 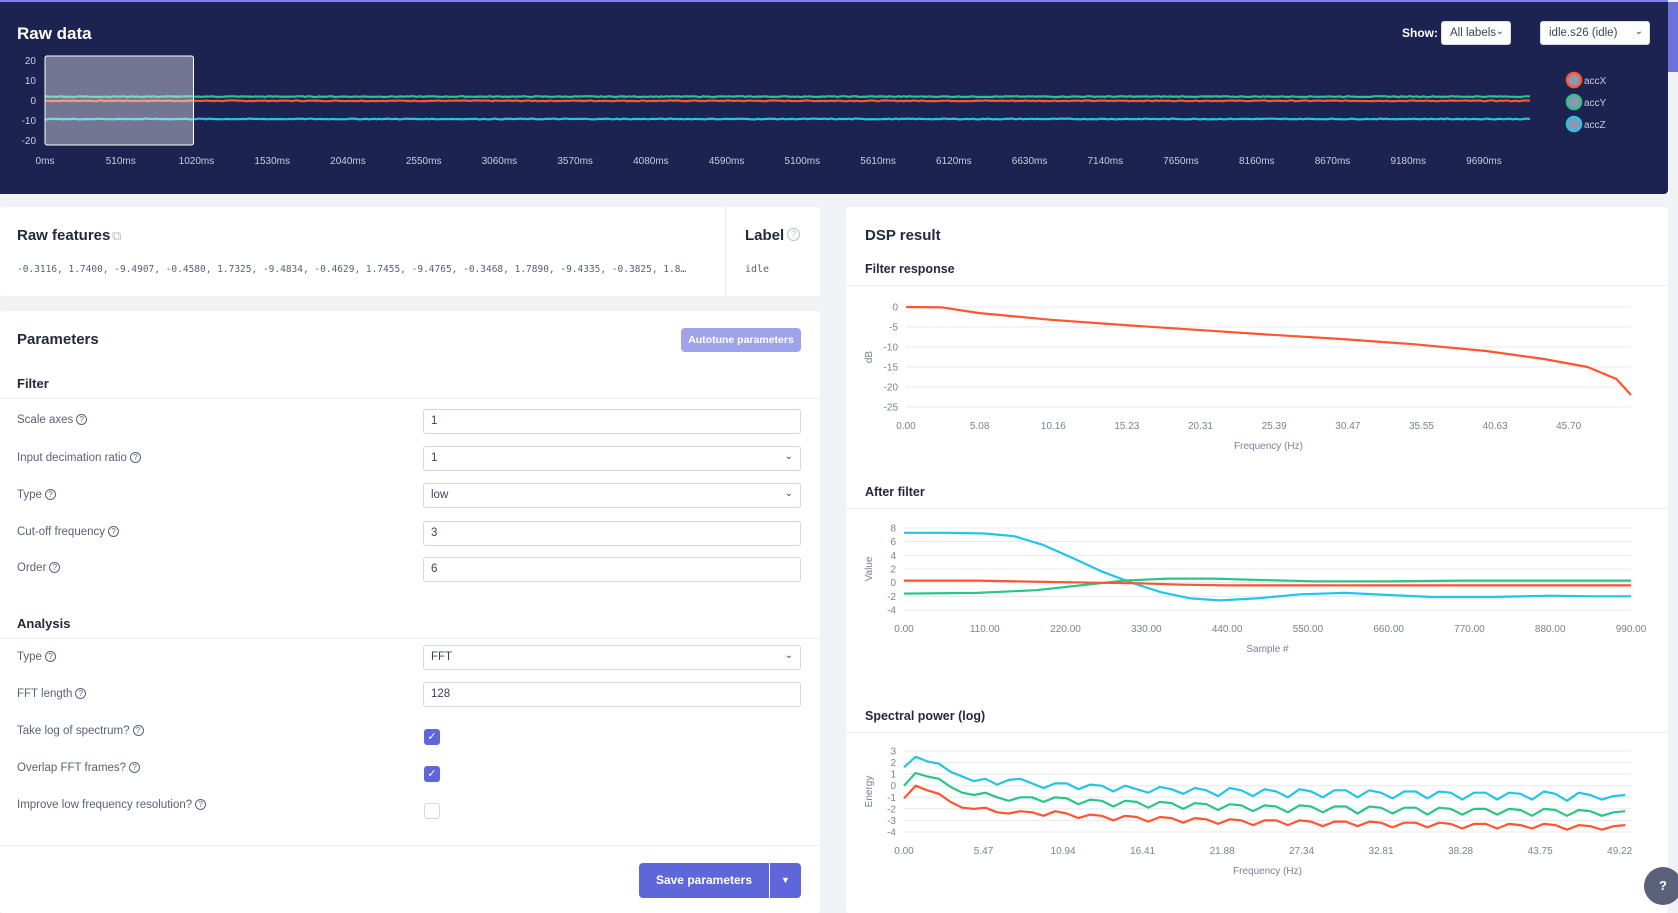 What do you see at coordinates (1619, 851) in the screenshot?
I see `x-tick-label: 49.22` at bounding box center [1619, 851].